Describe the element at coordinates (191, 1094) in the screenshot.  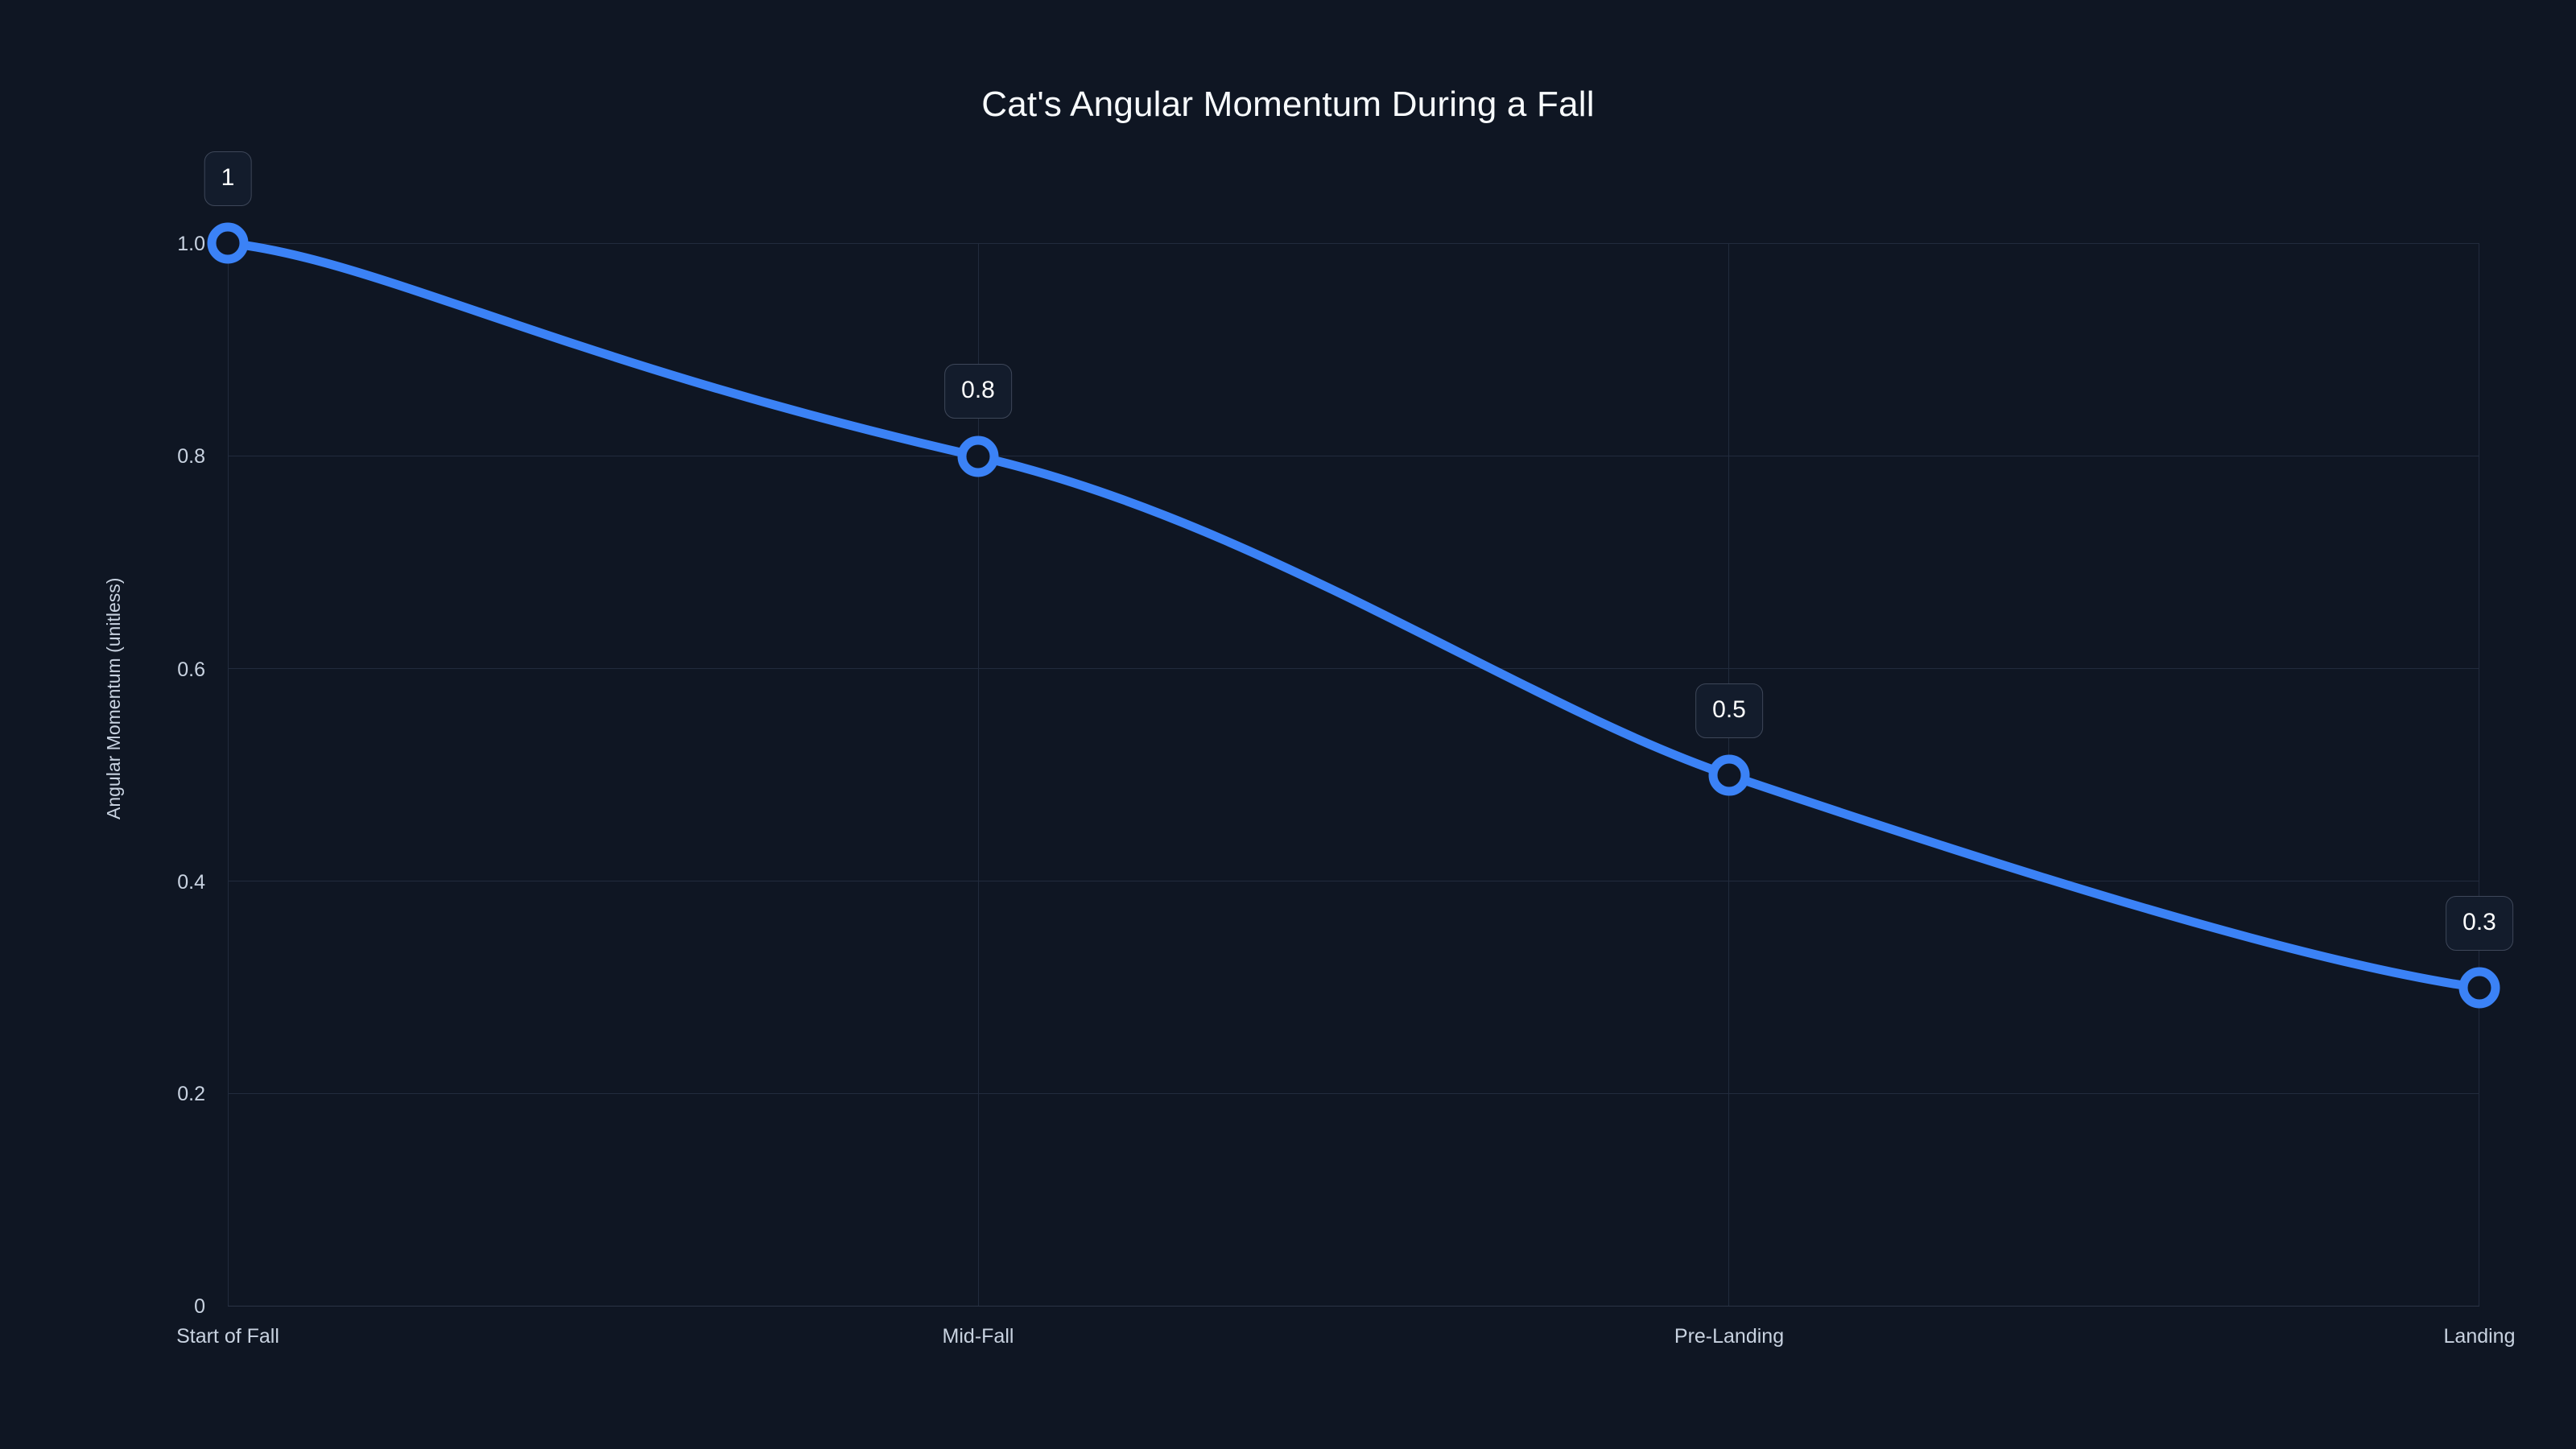
I see `y-axis-tick-label: 0.2` at that location.